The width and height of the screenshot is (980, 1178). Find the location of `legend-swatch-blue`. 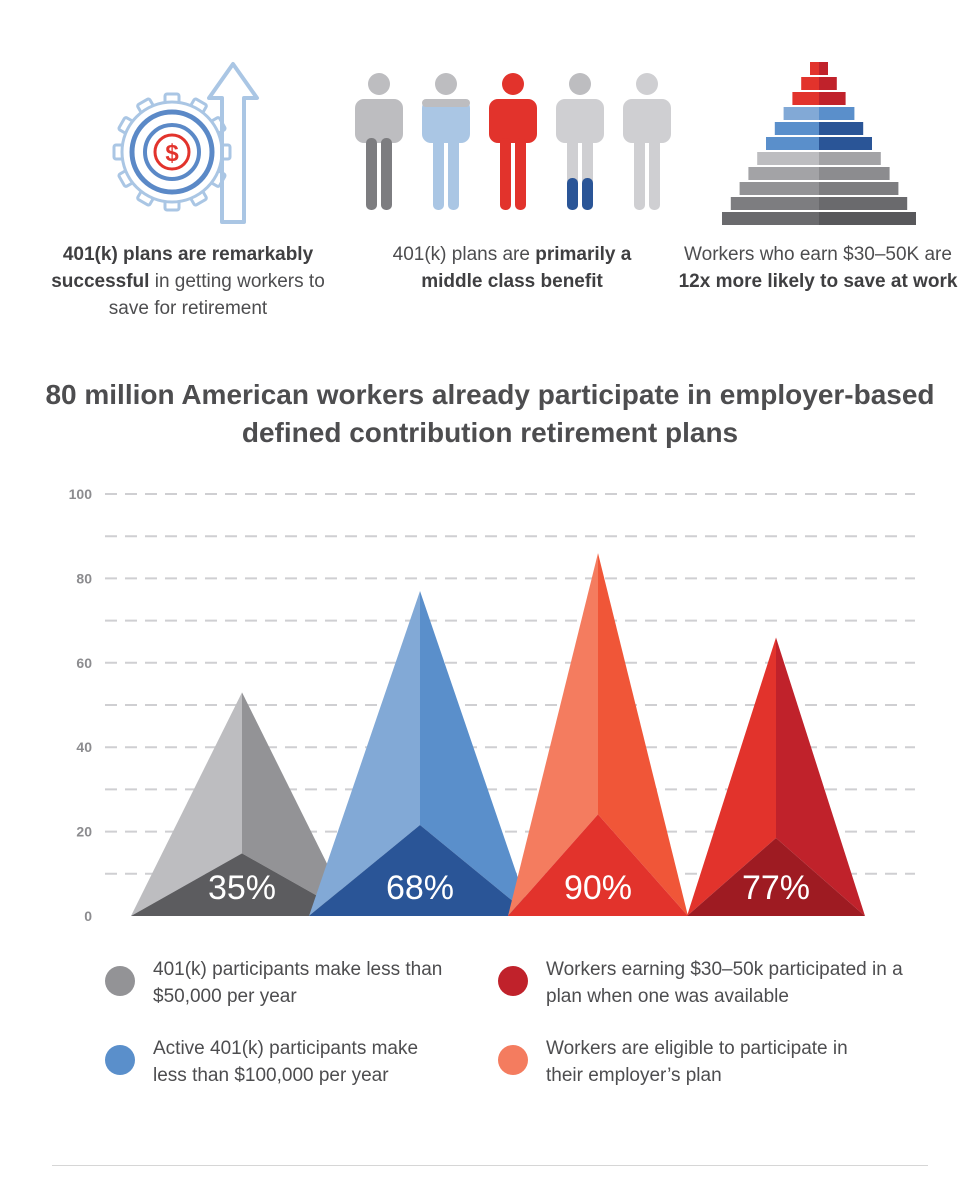

legend-swatch-blue is located at coordinates (120, 1060).